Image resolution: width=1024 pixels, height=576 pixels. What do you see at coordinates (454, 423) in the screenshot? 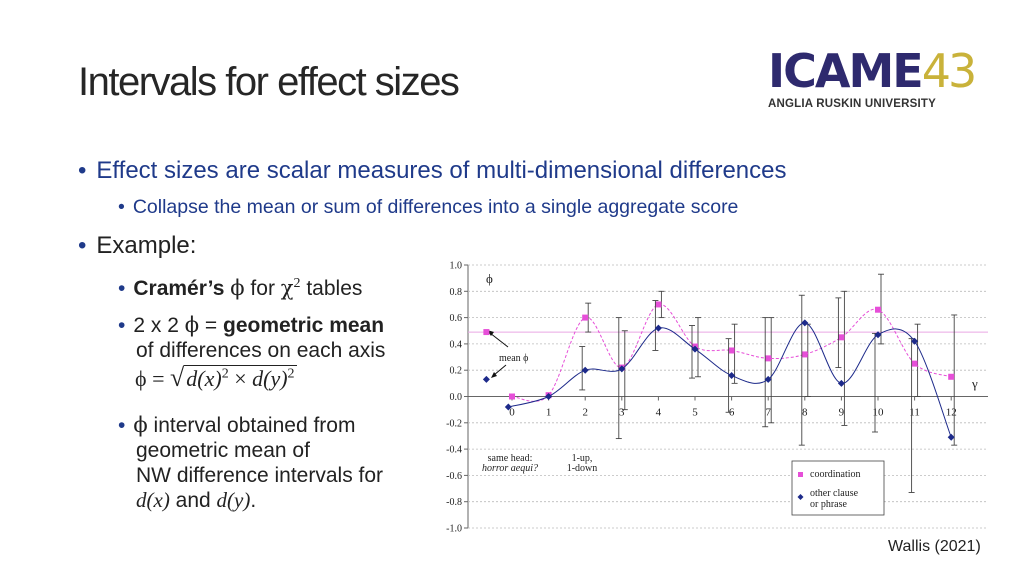
I see `y-tick-label: -0.2` at bounding box center [454, 423].